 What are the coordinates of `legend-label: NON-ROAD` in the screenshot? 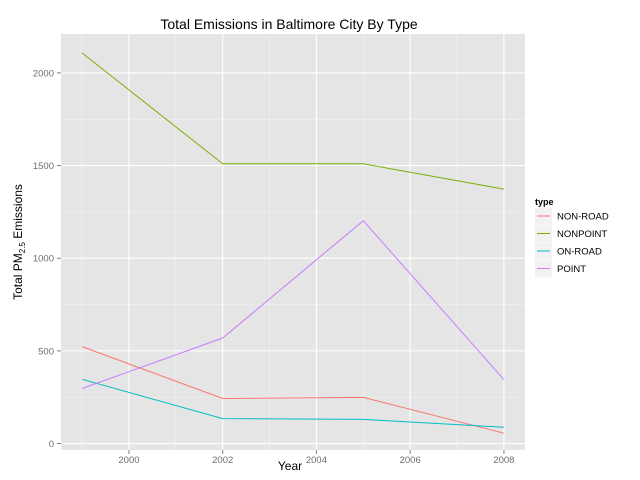 It's located at (583, 217).